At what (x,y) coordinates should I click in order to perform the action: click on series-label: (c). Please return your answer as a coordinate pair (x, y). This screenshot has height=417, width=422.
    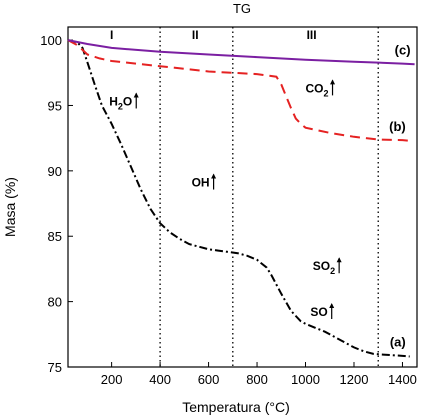
    Looking at the image, I should click on (403, 49).